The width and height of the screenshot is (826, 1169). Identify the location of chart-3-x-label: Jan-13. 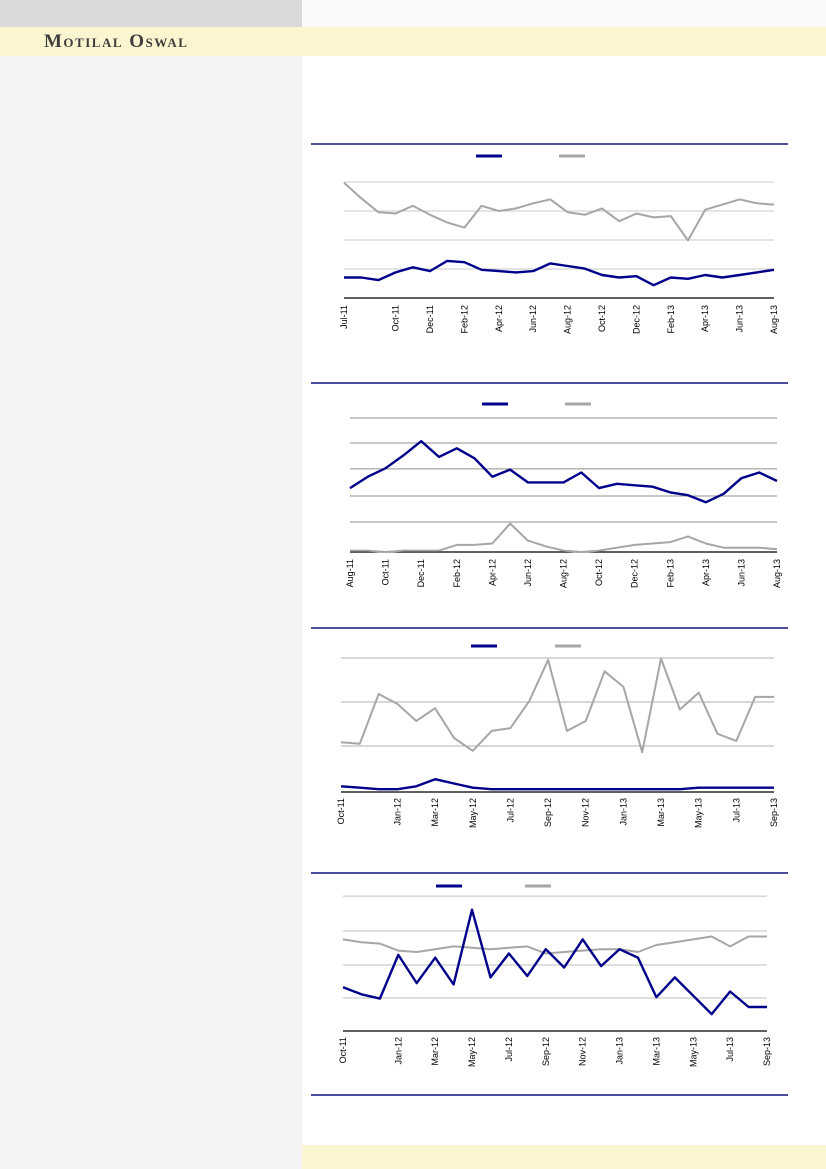
(623, 812).